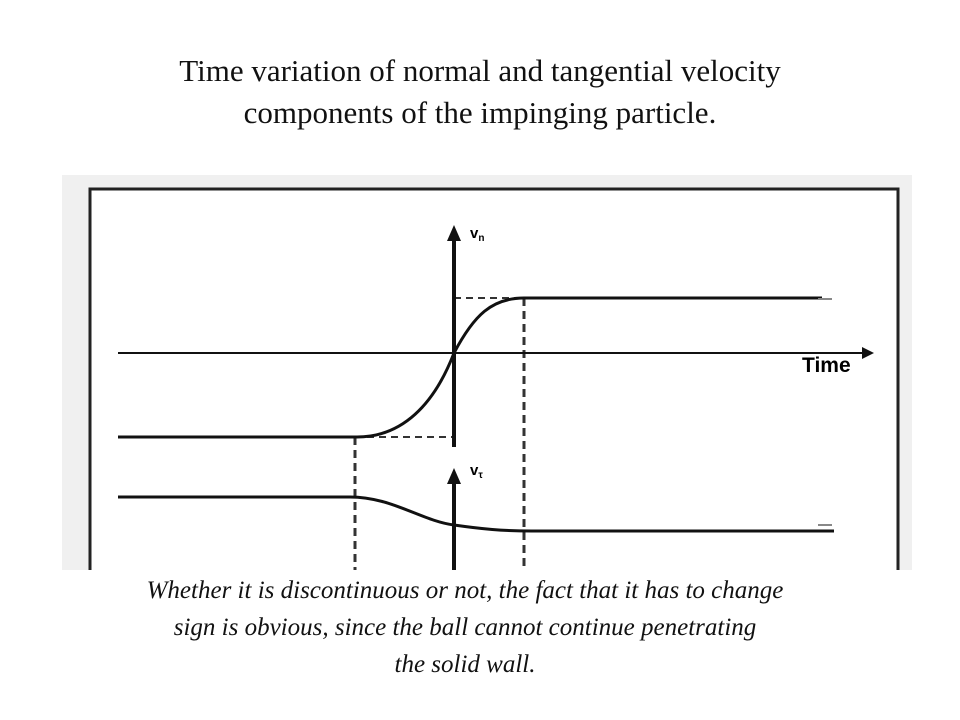 The image size is (960, 720). Describe the element at coordinates (826, 365) in the screenshot. I see `time-axis-label: Time` at that location.